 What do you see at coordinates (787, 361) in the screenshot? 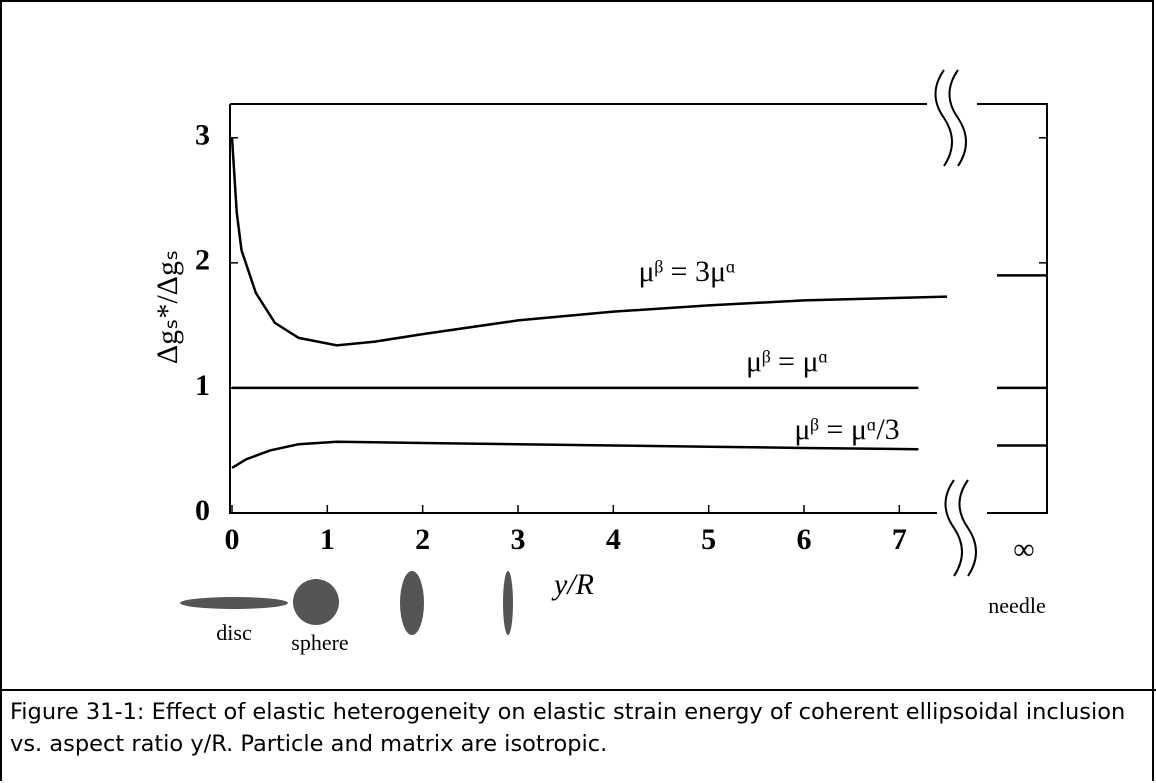
I see `series-label: μᵝ = μᵅ` at bounding box center [787, 361].